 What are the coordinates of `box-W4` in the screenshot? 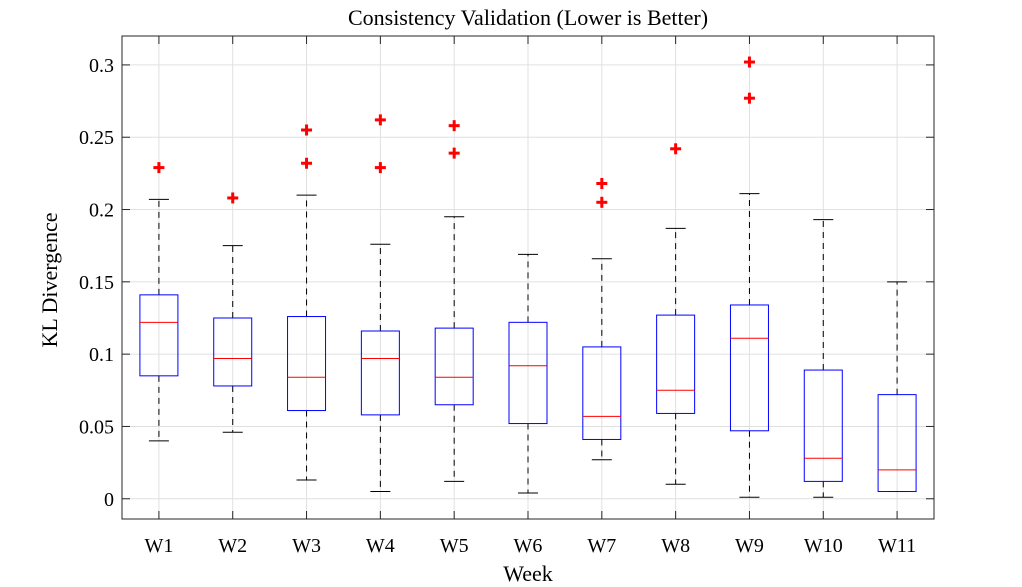 It's located at (380, 303).